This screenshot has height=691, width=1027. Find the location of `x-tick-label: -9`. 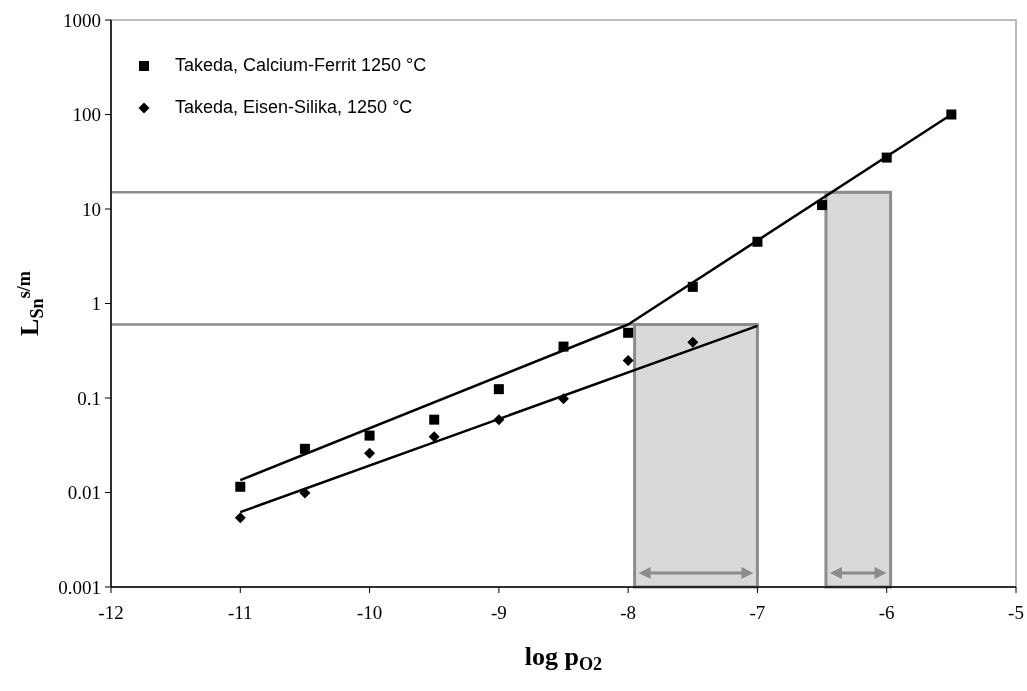

x-tick-label: -9 is located at coordinates (498, 612).